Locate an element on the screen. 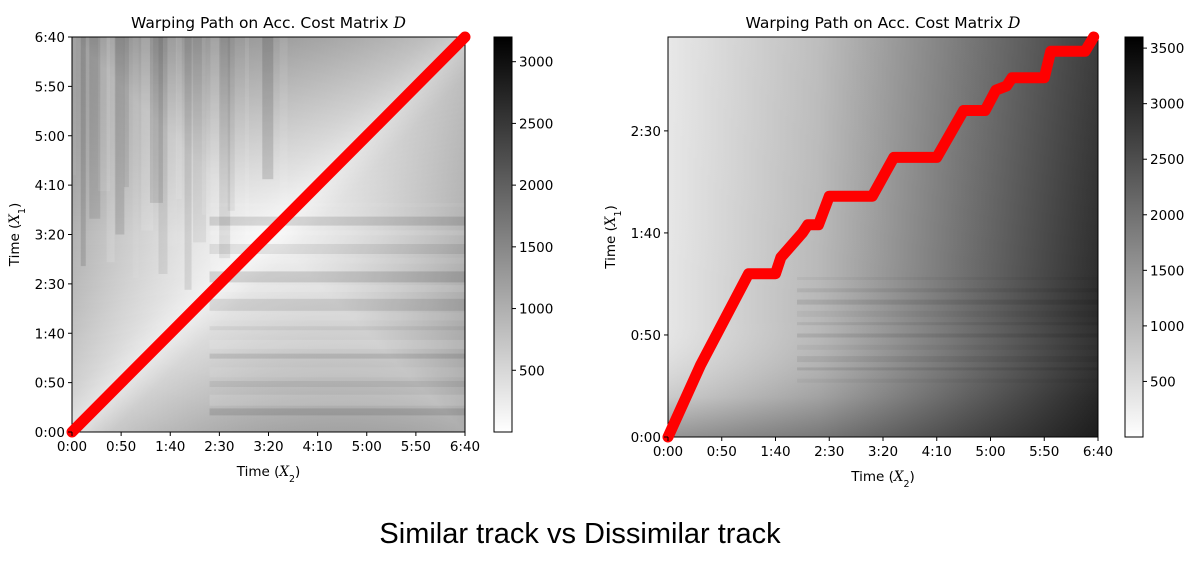  x-tick-label: 0:50 is located at coordinates (722, 452).